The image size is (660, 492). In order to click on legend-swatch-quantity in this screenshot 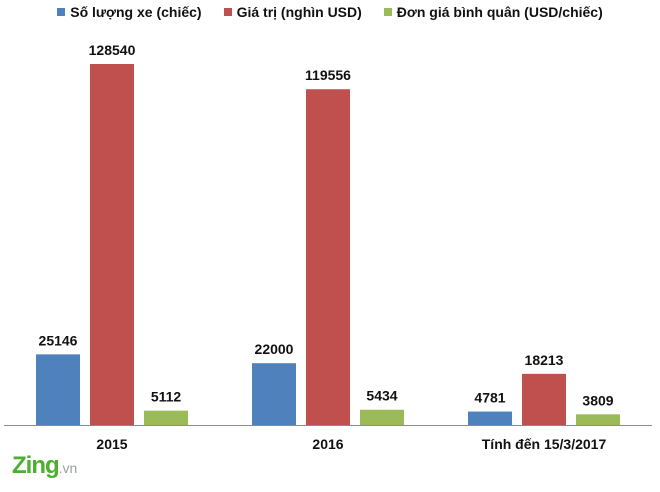, I will do `click(61, 12)`.